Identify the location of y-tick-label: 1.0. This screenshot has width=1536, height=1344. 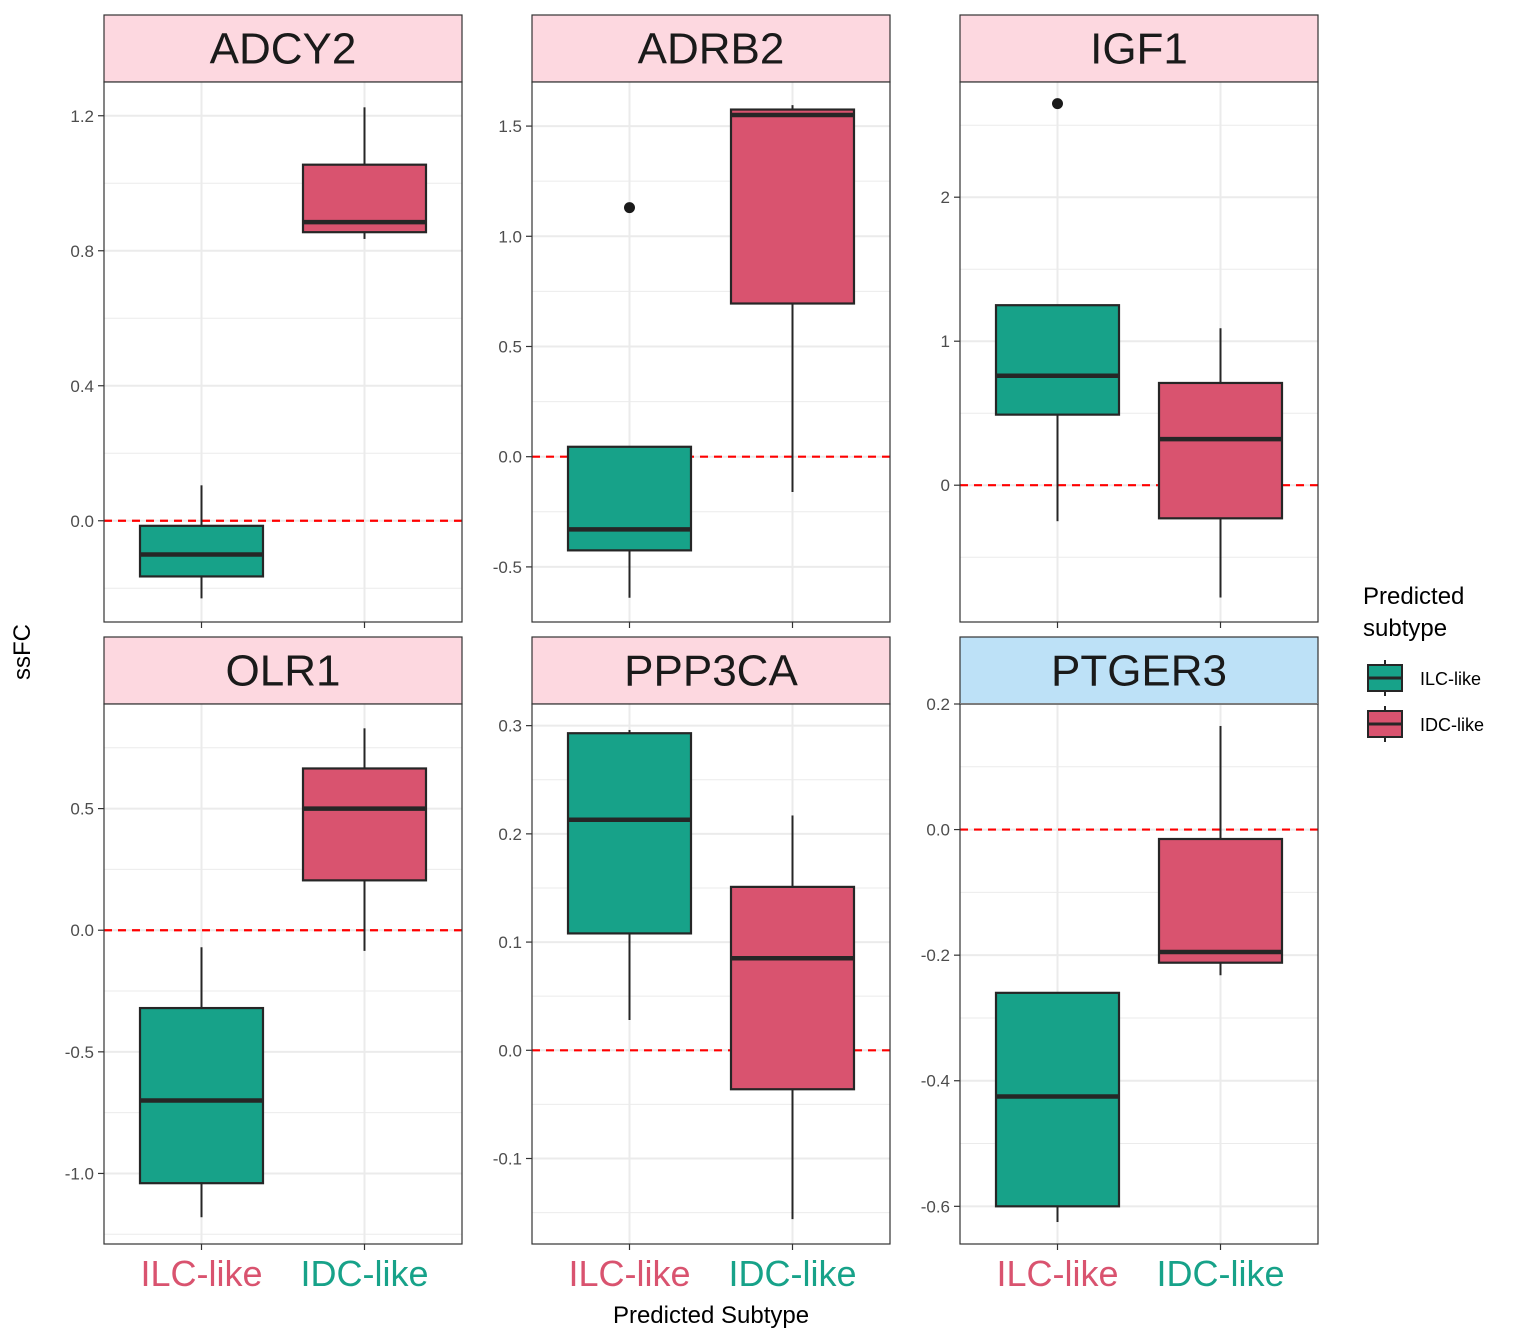
(510, 236).